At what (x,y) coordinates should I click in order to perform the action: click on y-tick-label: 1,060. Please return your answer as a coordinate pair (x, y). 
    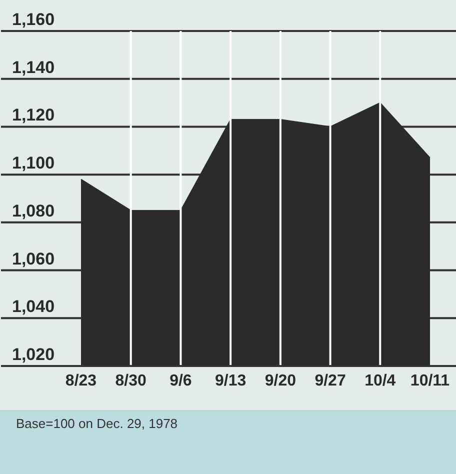
    Looking at the image, I should click on (33, 258).